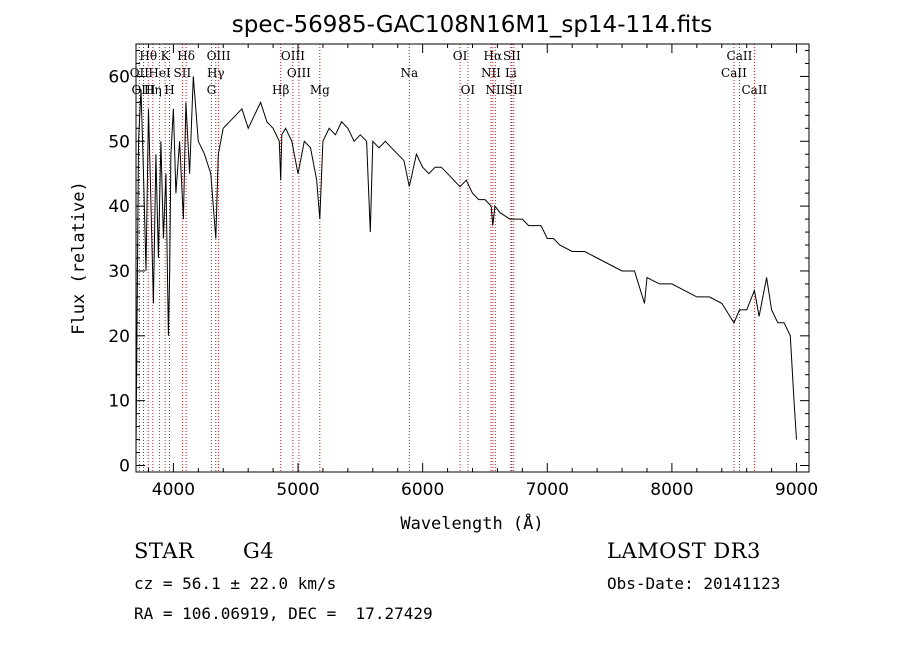  What do you see at coordinates (159, 73) in the screenshot?
I see `spectral-line-label: HeI` at bounding box center [159, 73].